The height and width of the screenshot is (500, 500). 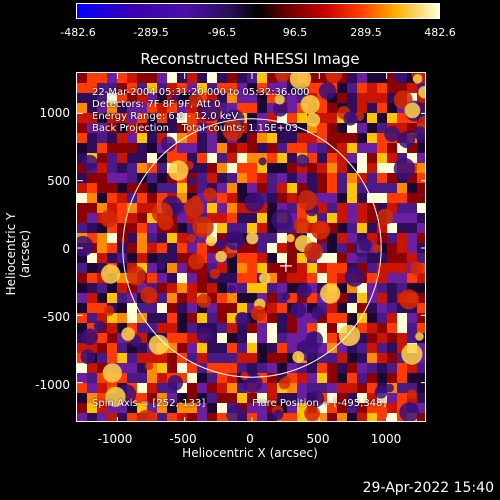 I want to click on x-axis-title: Heliocentric X (arcsec), so click(x=250, y=453).